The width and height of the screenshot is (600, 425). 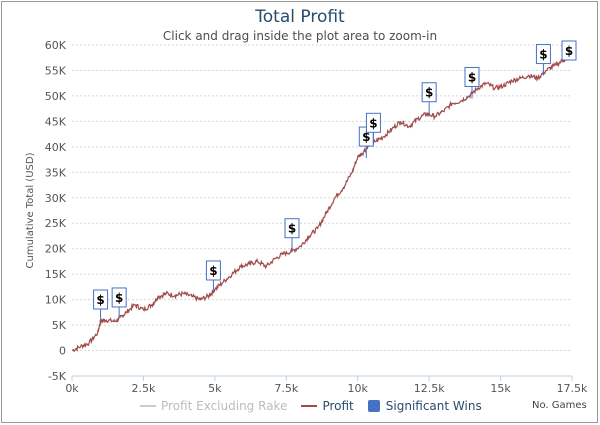 I want to click on x-axis: 0k 2.5k 5k 7.5k 10k 12.5k 15k 17.5k, so click(x=326, y=385).